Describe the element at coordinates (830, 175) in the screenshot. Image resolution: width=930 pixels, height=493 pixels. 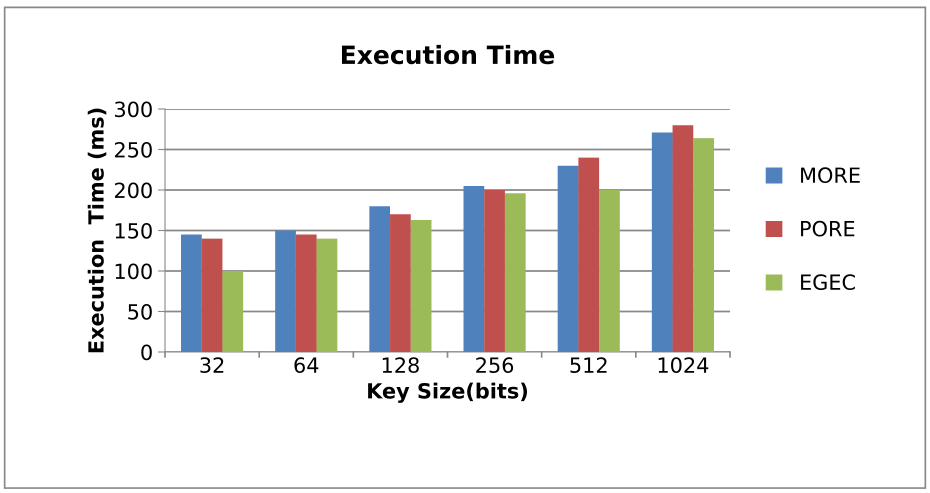
I see `legend-label: MORE` at that location.